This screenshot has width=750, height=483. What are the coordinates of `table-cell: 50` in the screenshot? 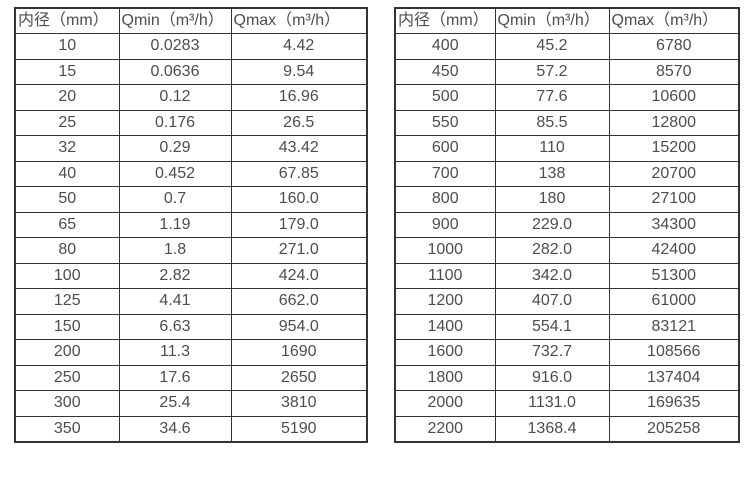 It's located at (67, 199).